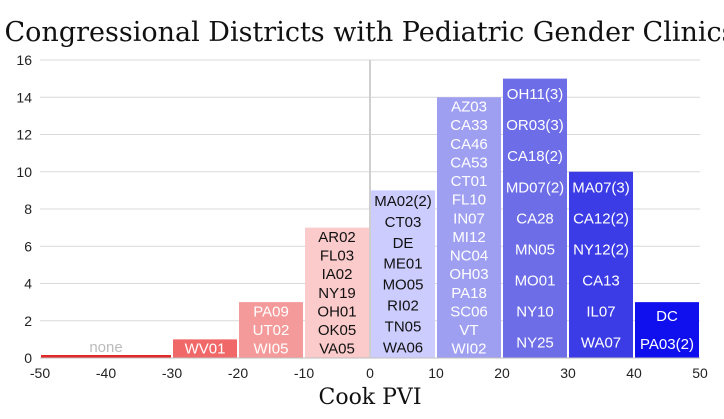  What do you see at coordinates (336, 311) in the screenshot?
I see `bar-label: OH01` at bounding box center [336, 311].